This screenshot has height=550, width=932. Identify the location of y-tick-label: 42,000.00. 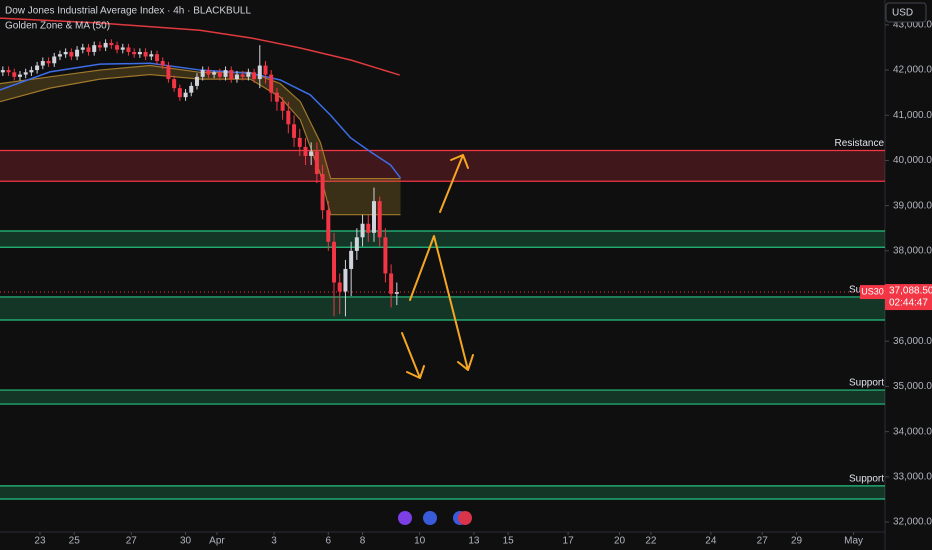
(912, 70).